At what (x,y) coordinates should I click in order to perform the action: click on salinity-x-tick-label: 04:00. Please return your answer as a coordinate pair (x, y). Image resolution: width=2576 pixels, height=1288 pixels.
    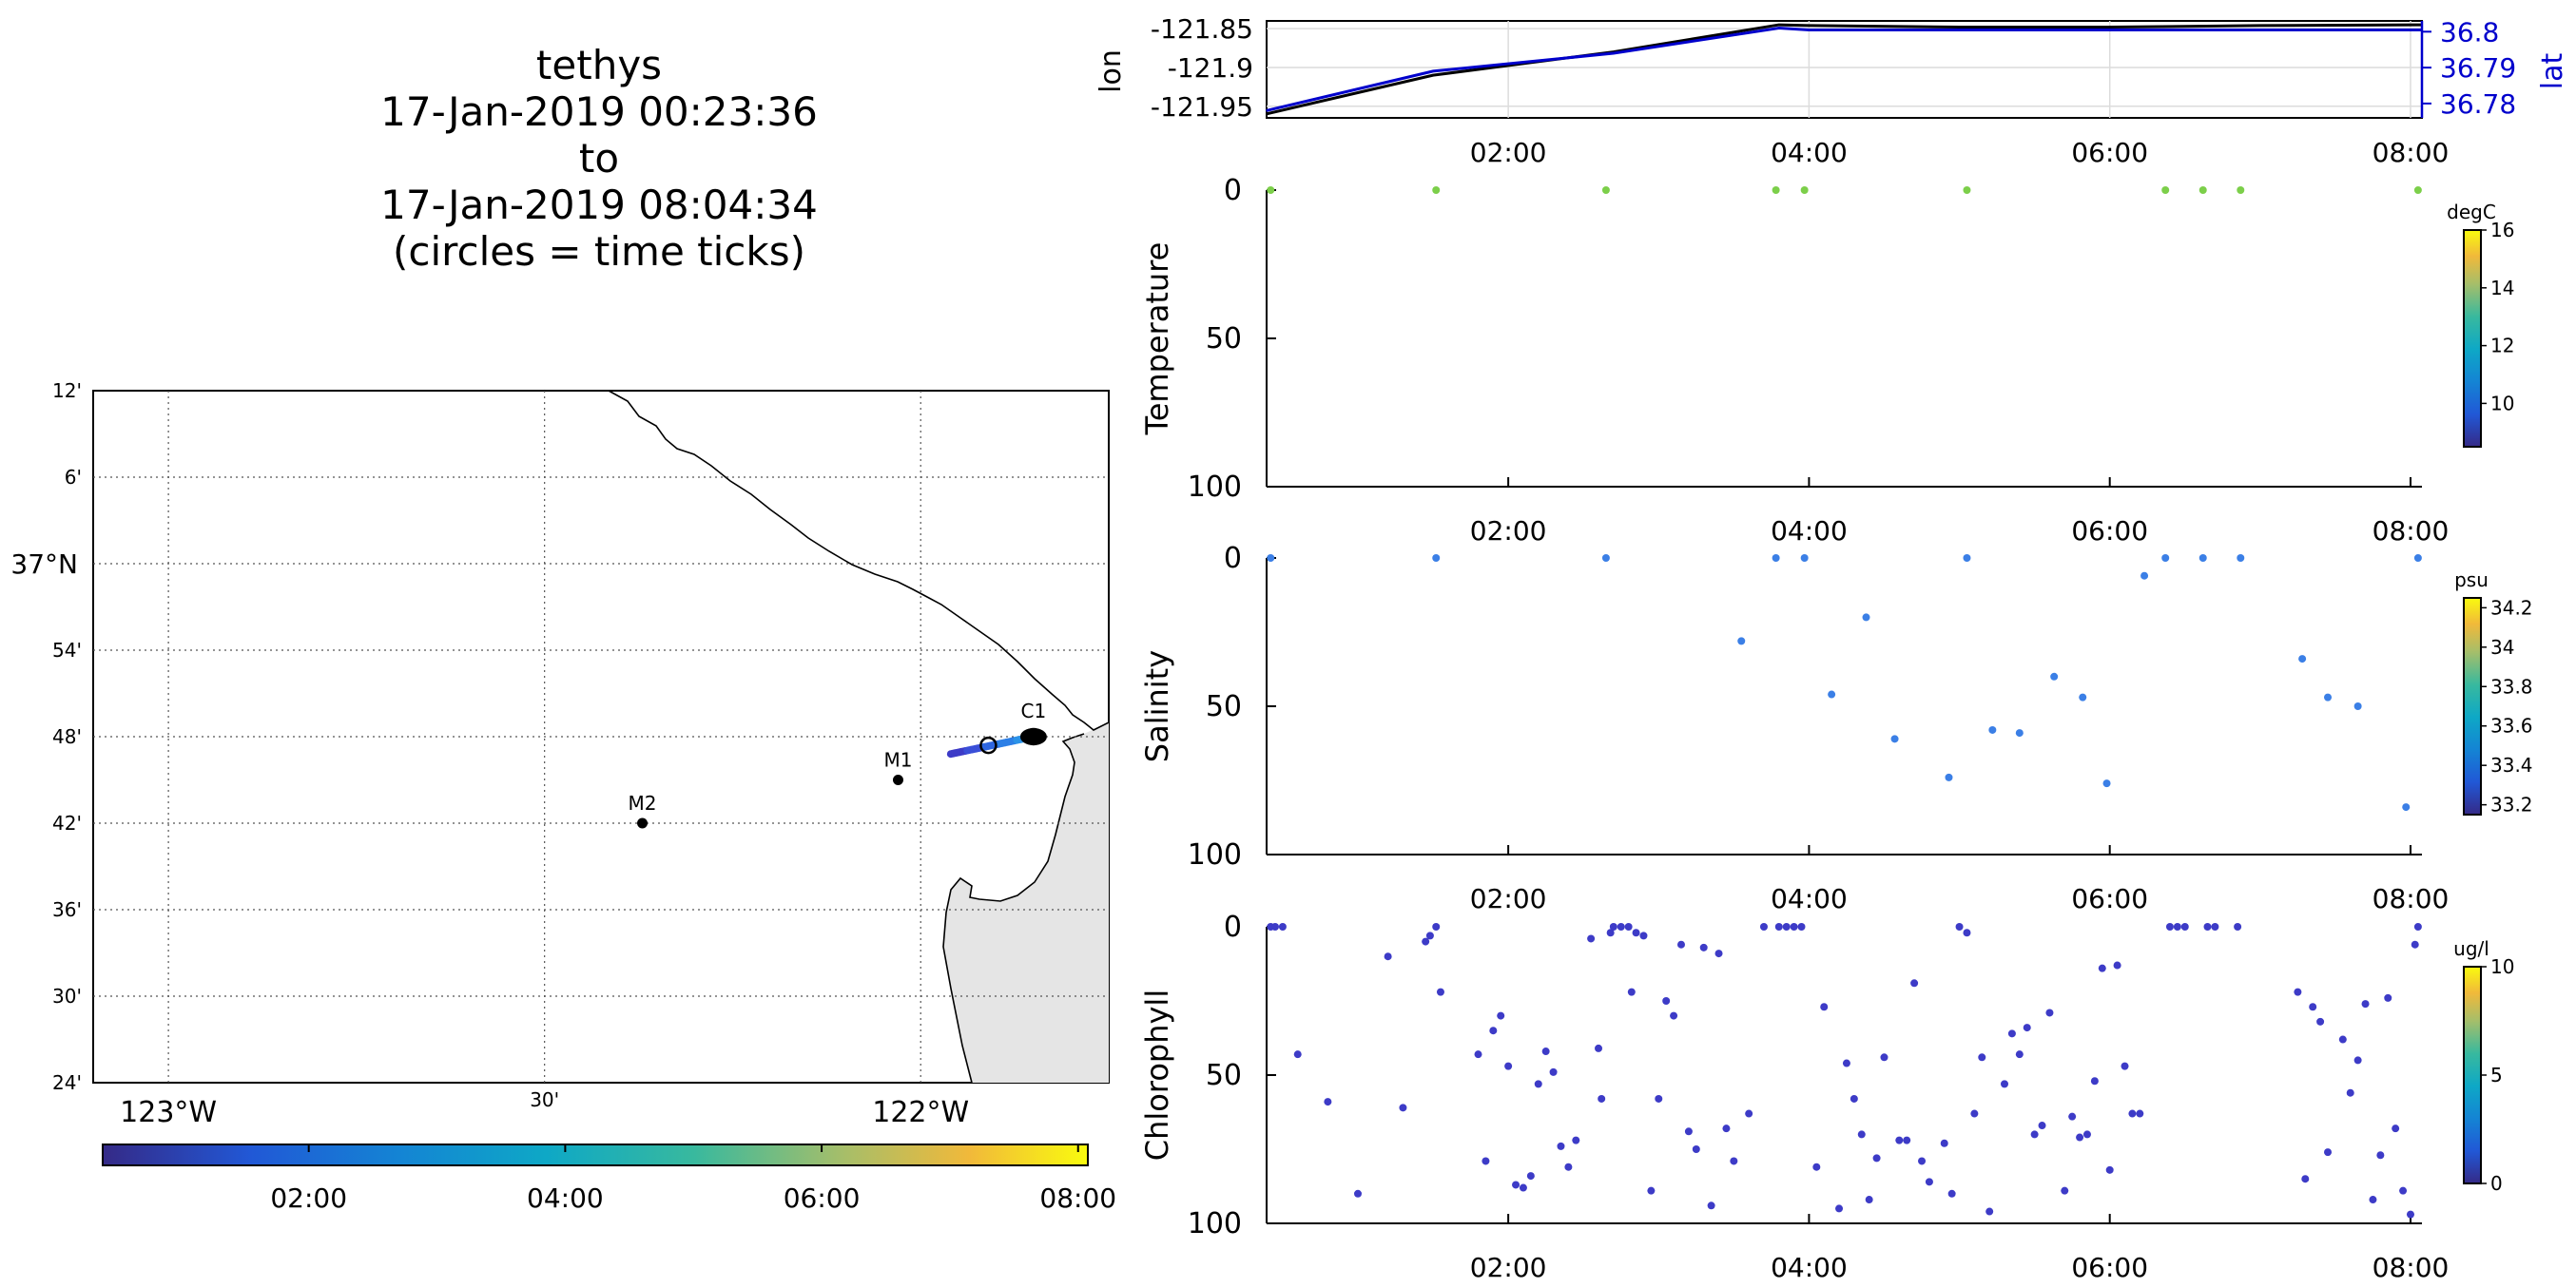
    Looking at the image, I should click on (1809, 899).